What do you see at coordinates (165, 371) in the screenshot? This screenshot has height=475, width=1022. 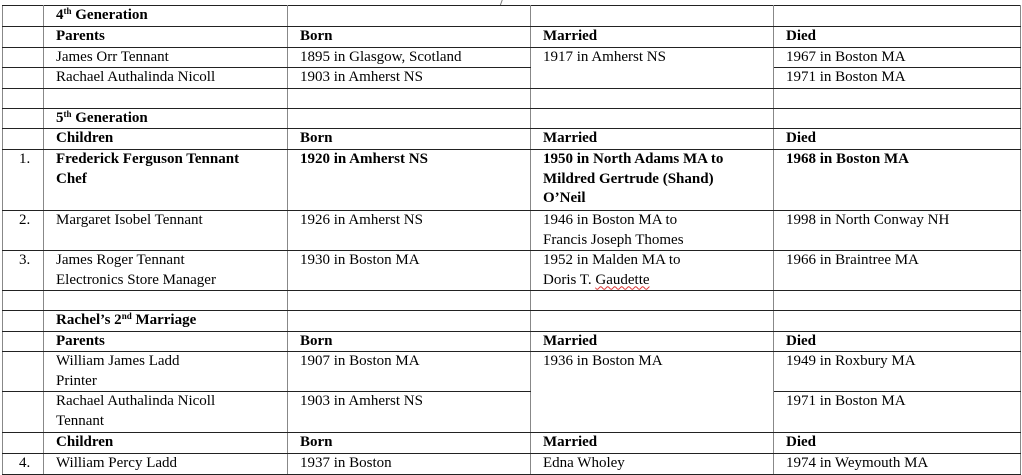 I see `name-cell: William James Ladd Printer` at bounding box center [165, 371].